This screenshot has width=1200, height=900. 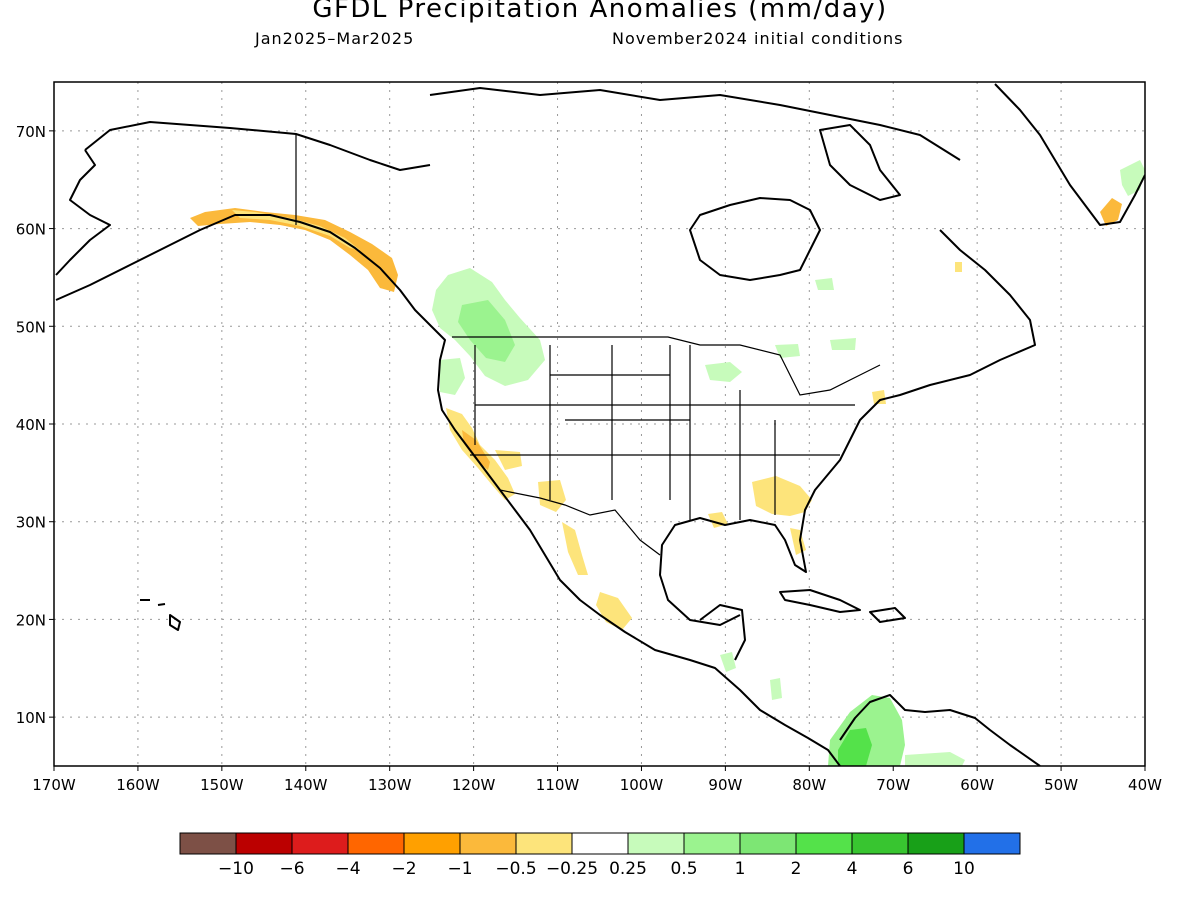 What do you see at coordinates (138, 785) in the screenshot?
I see `lon-label: 160W` at bounding box center [138, 785].